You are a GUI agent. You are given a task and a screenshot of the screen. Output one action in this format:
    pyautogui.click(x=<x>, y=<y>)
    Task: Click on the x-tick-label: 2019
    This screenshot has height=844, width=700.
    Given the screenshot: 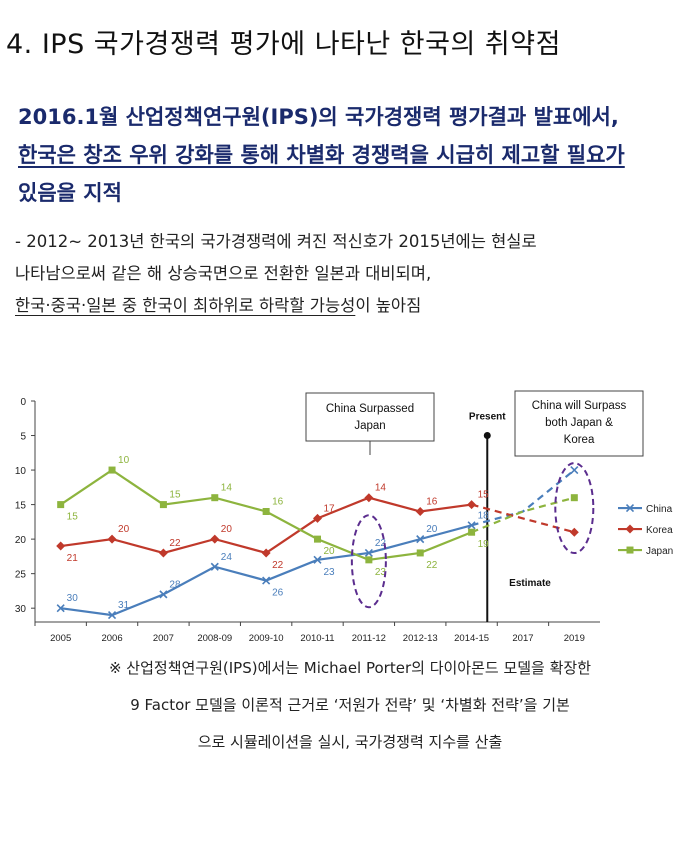 What is the action you would take?
    pyautogui.click(x=574, y=638)
    